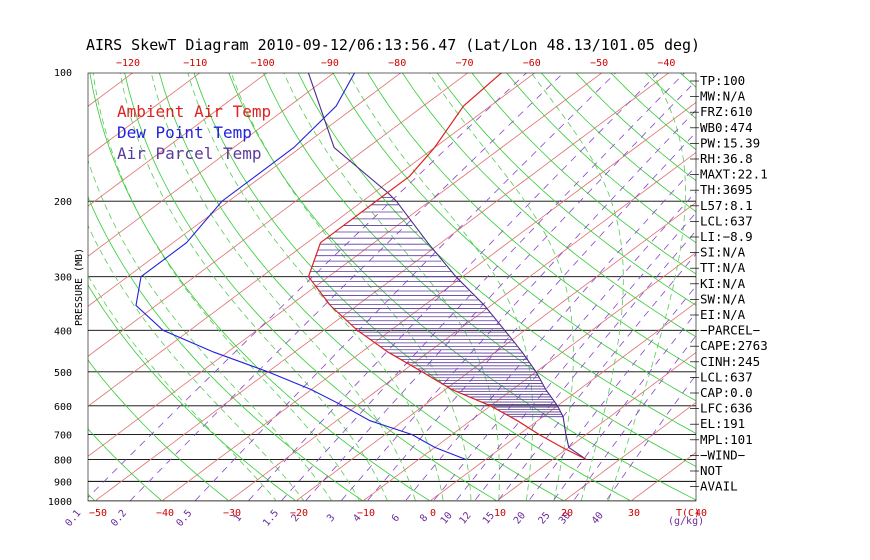  Describe the element at coordinates (730, 330) in the screenshot. I see `index-label: −PARCEL−` at that location.